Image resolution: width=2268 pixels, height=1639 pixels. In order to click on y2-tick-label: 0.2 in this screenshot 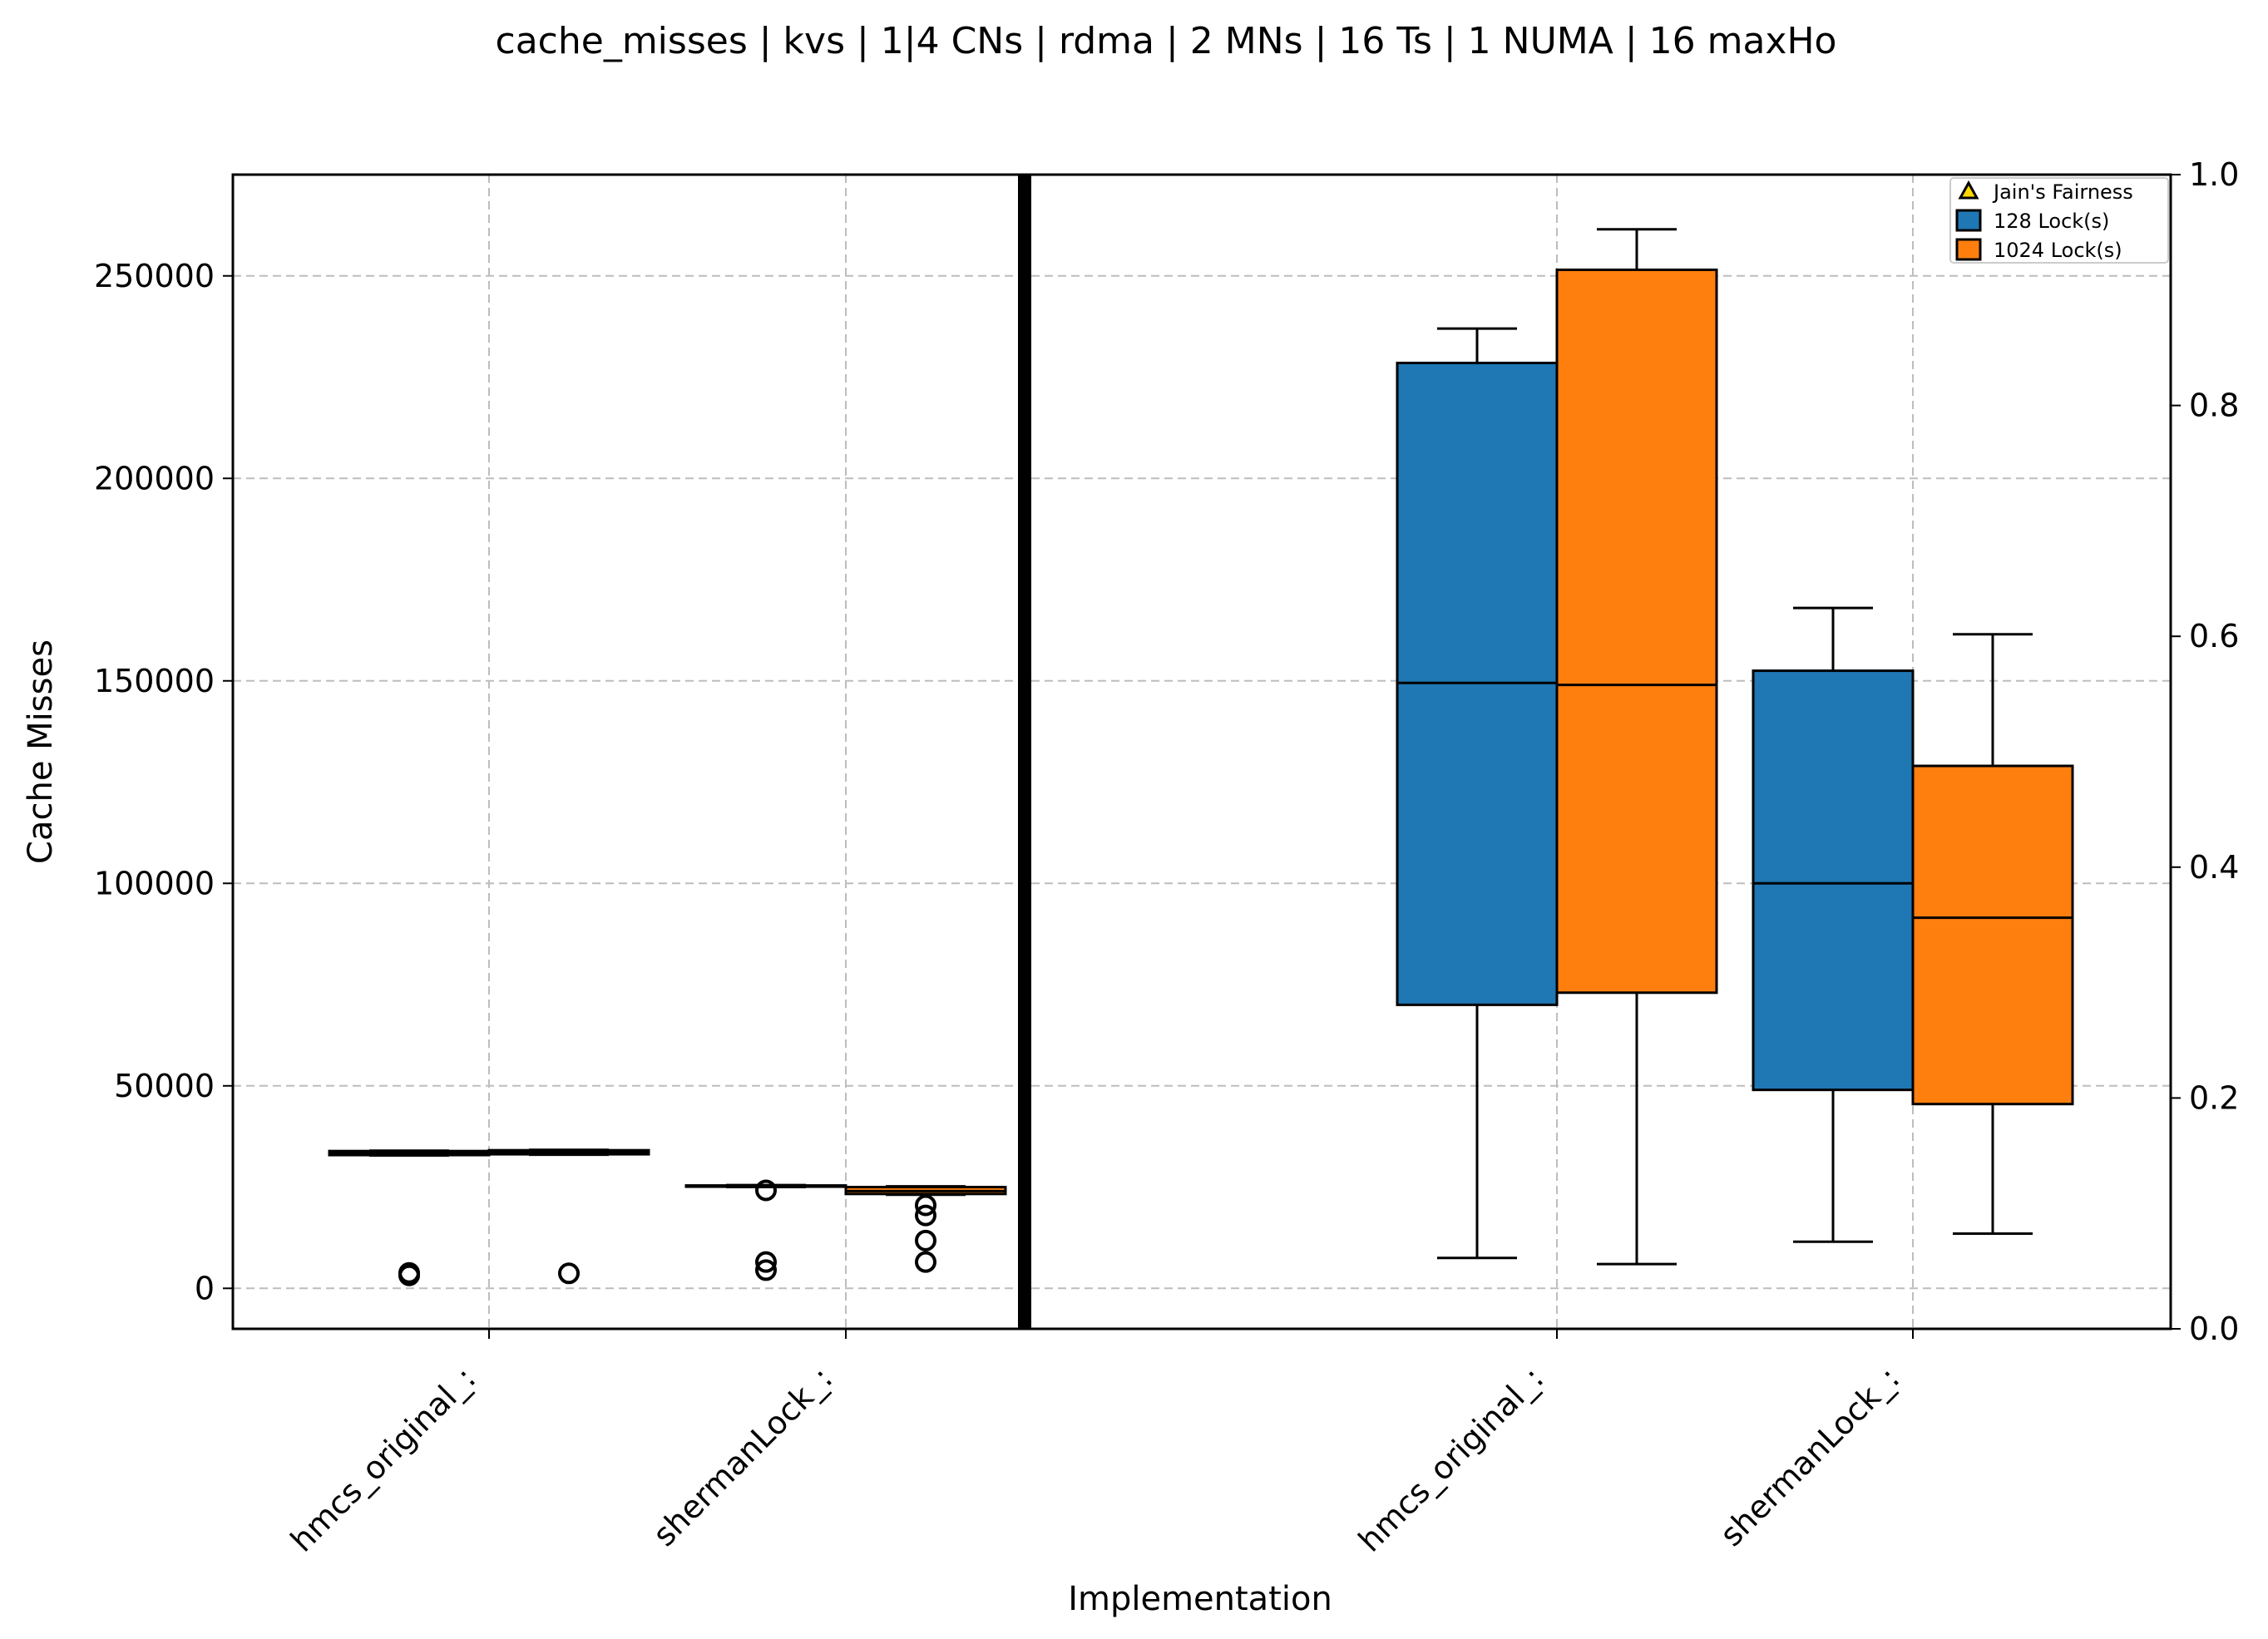, I will do `click(2214, 1097)`.